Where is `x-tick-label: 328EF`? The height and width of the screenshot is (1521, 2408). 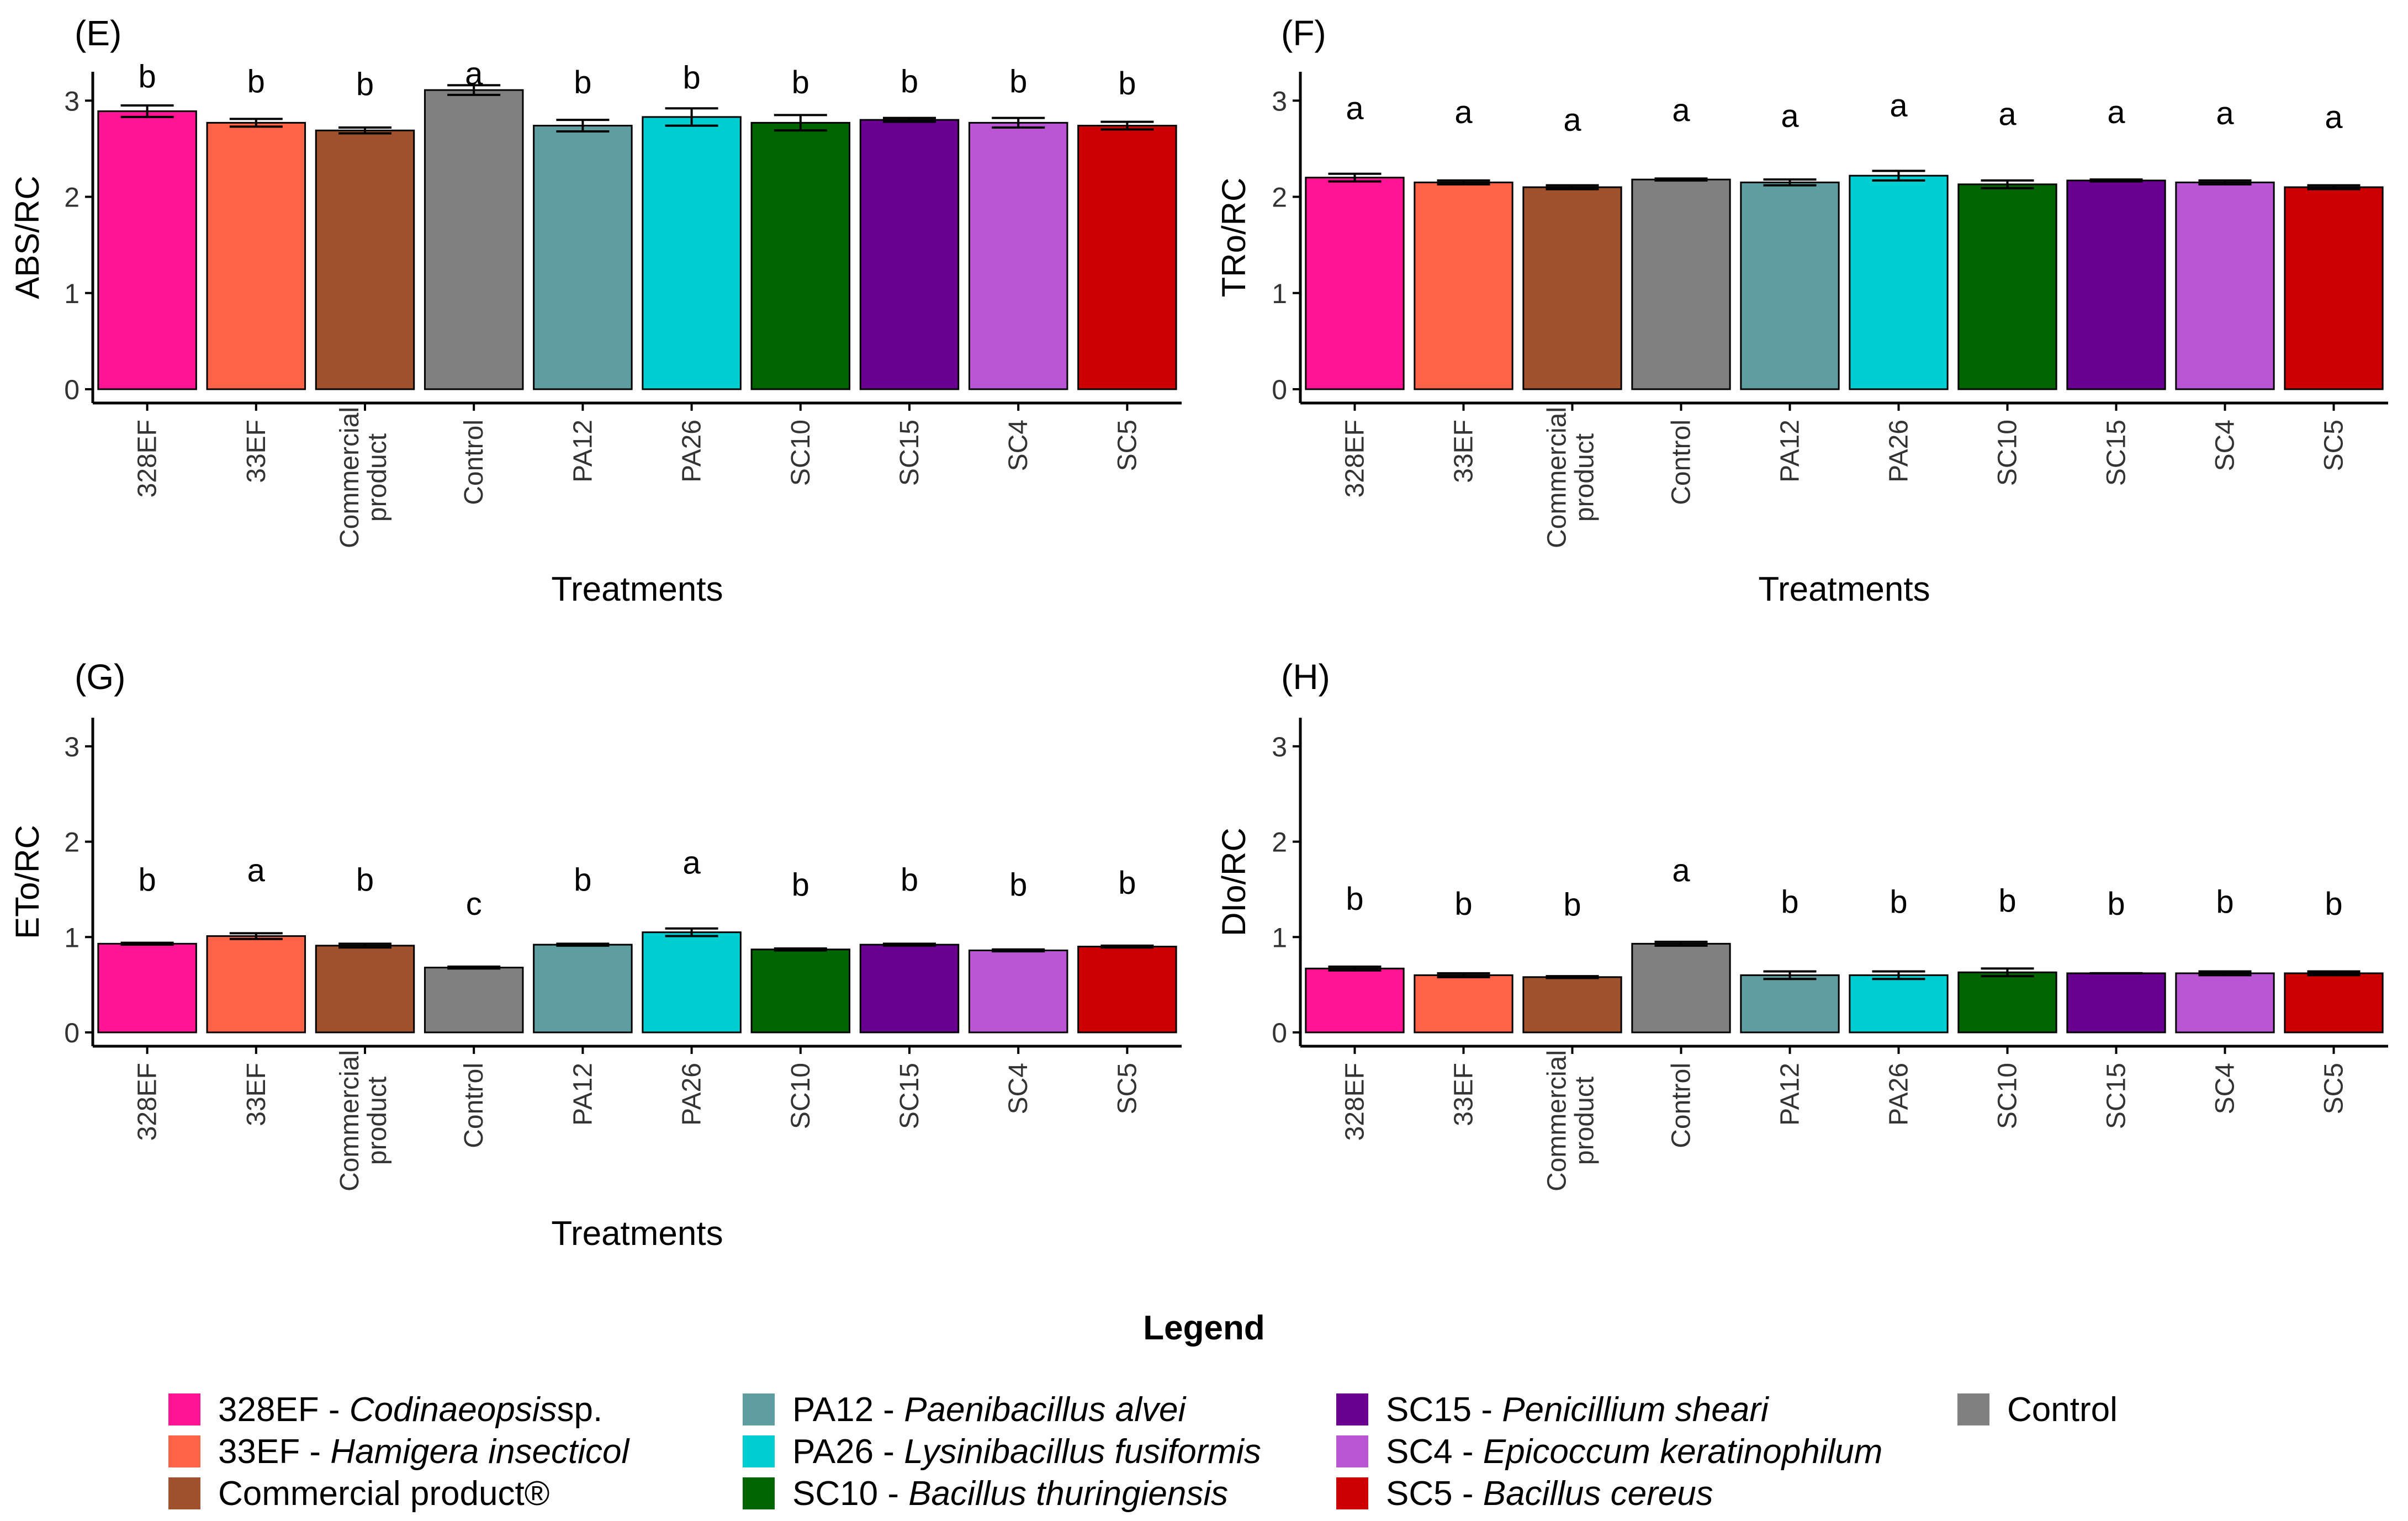 x-tick-label: 328EF is located at coordinates (147, 1102).